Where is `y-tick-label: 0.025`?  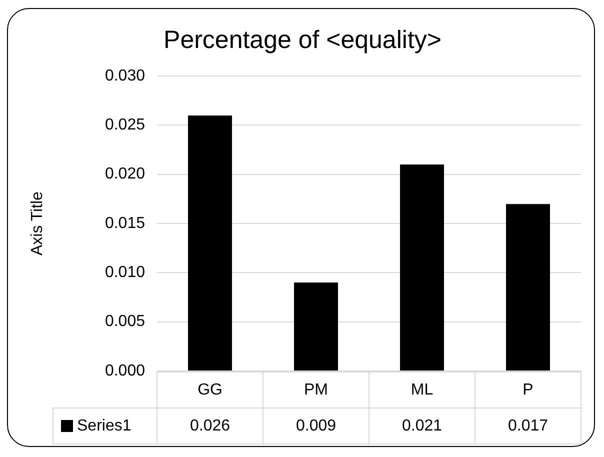
y-tick-label: 0.025 is located at coordinates (125, 125).